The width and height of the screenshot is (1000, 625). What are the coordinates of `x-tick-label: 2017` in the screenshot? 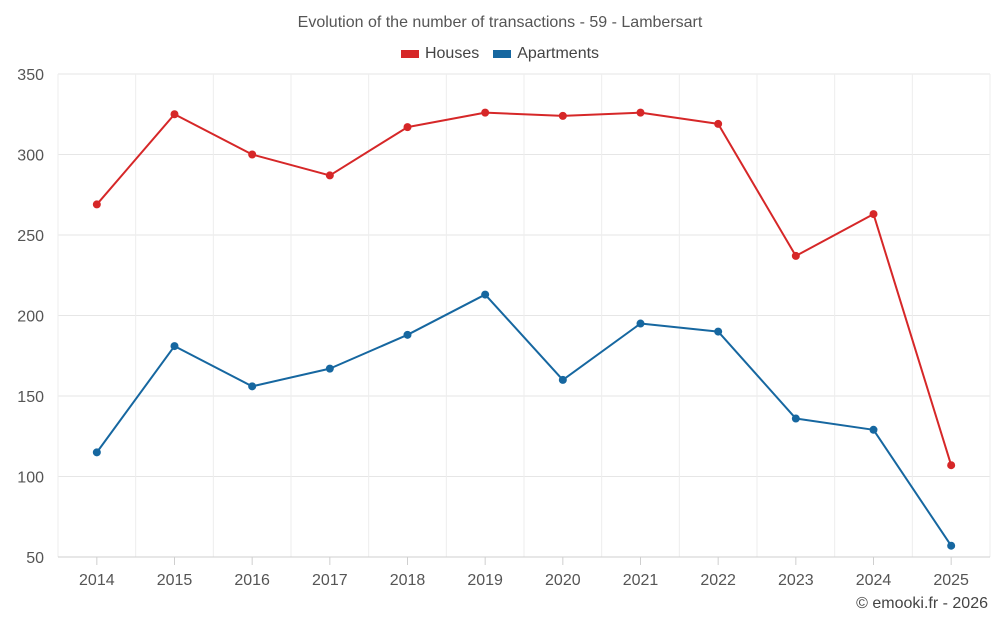 It's located at (330, 580).